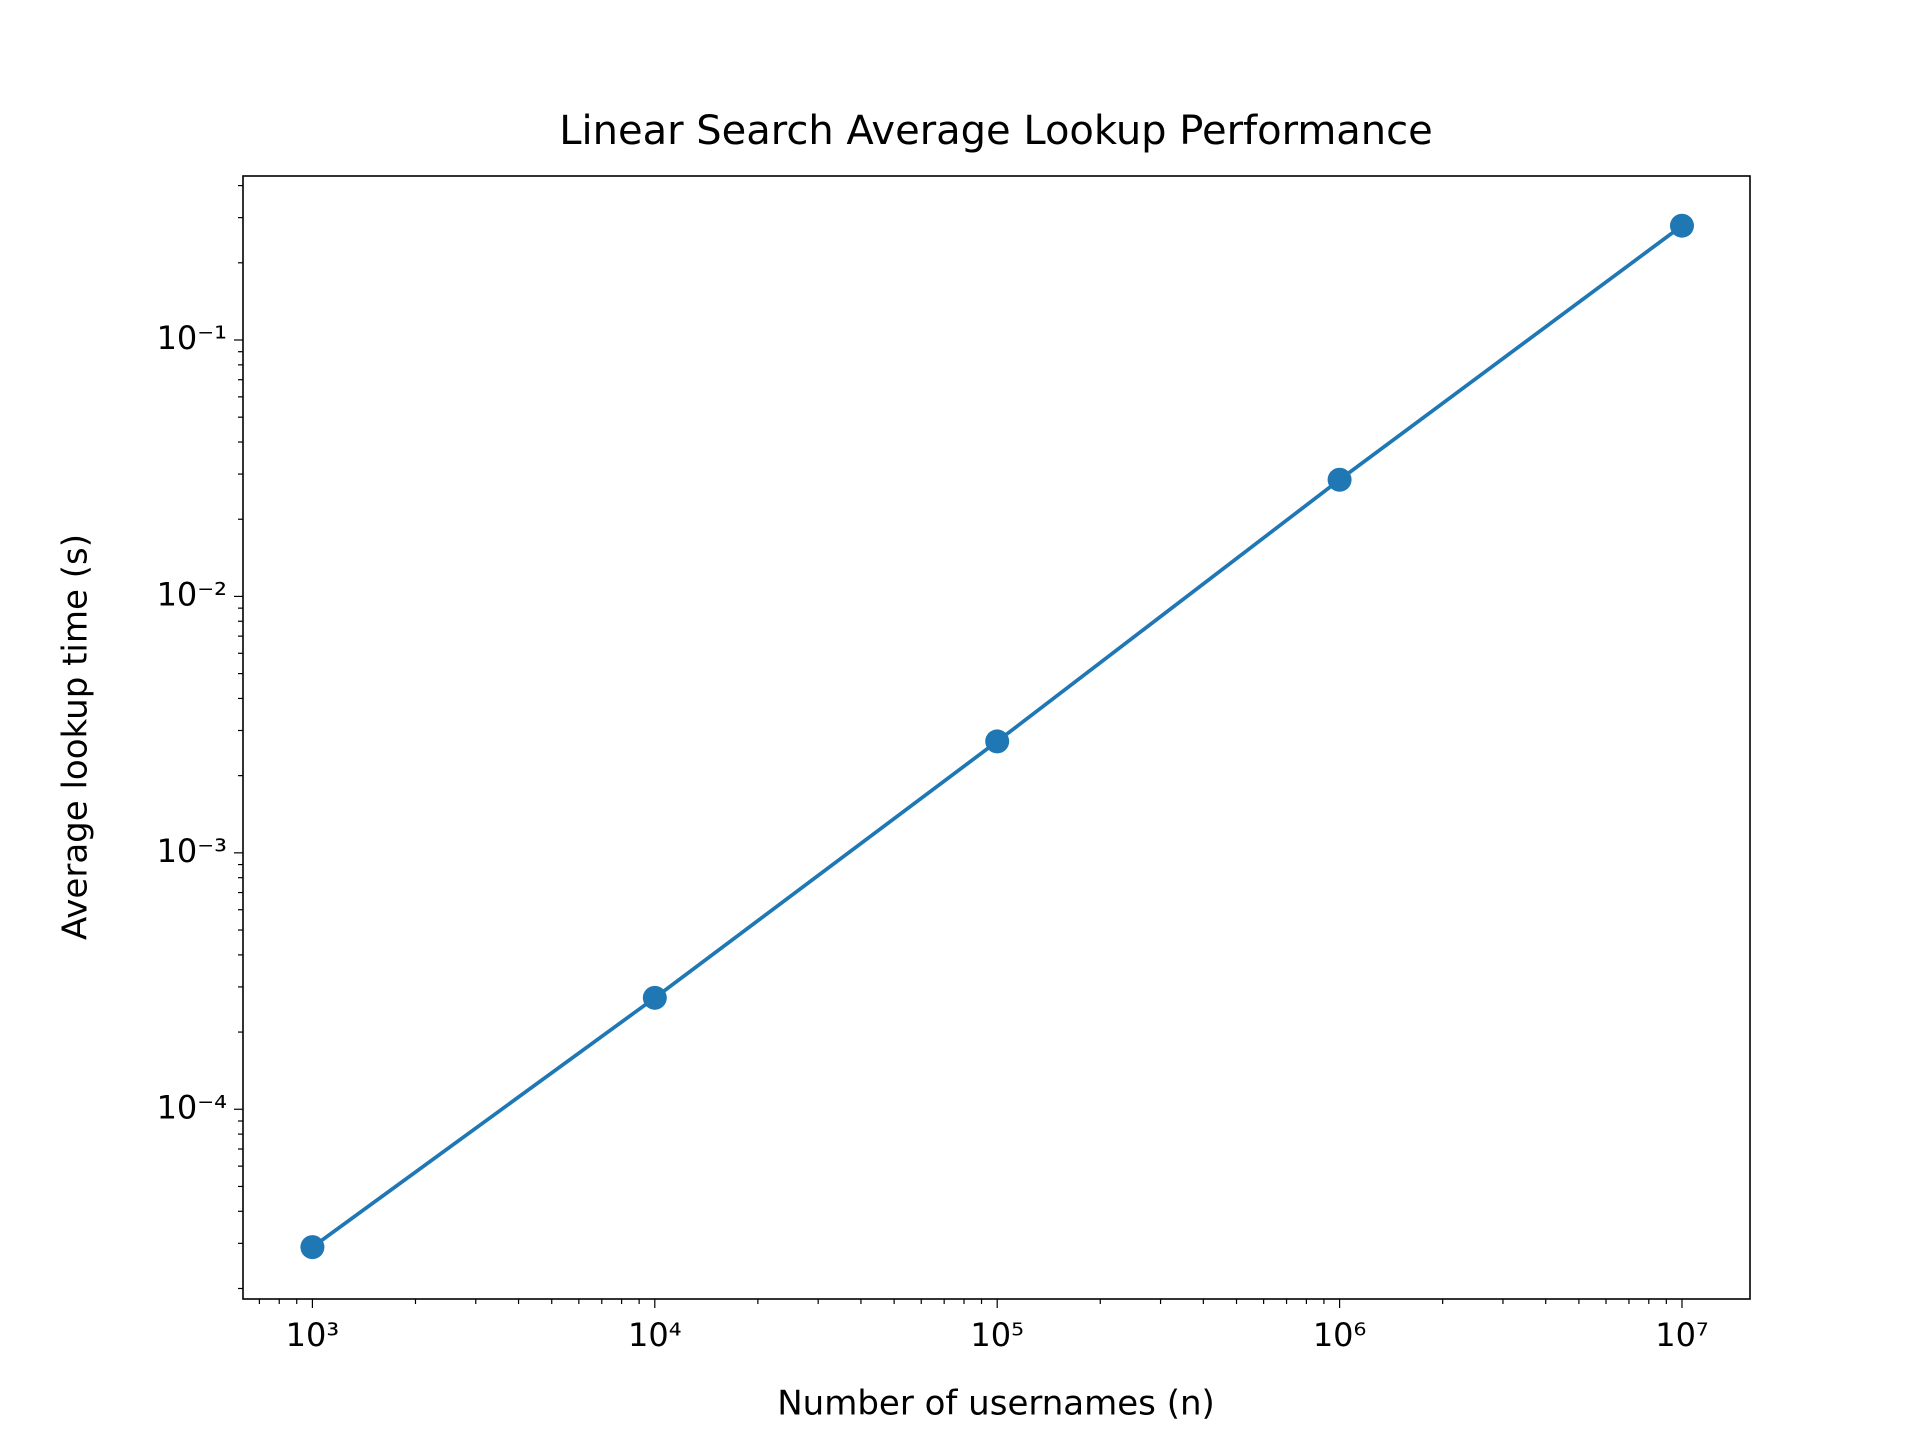 Image resolution: width=1920 pixels, height=1440 pixels. Describe the element at coordinates (192, 594) in the screenshot. I see `y-tick-label: 10⁻²` at that location.